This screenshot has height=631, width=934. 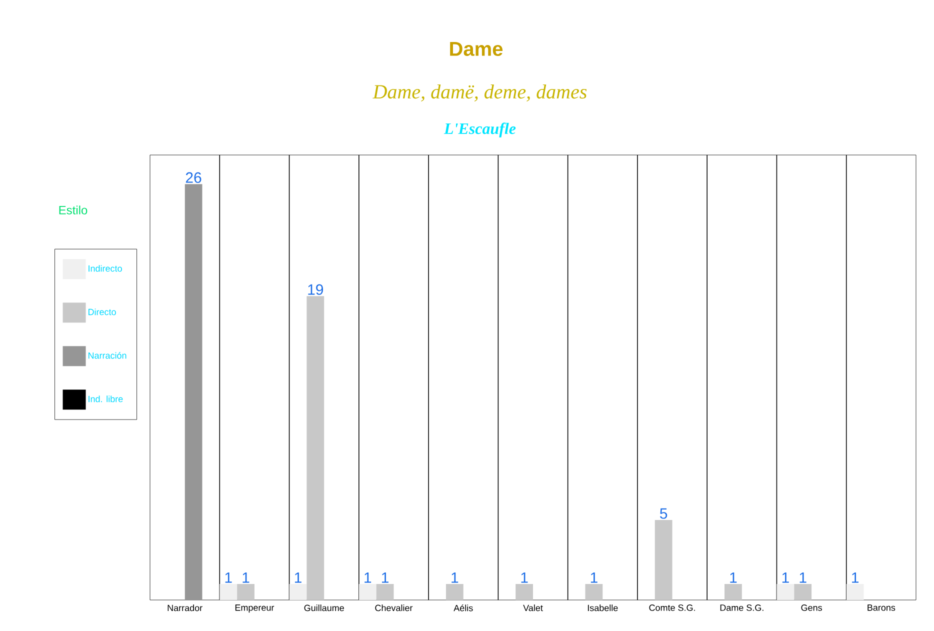 I want to click on text: L'Escaufle, so click(x=480, y=130).